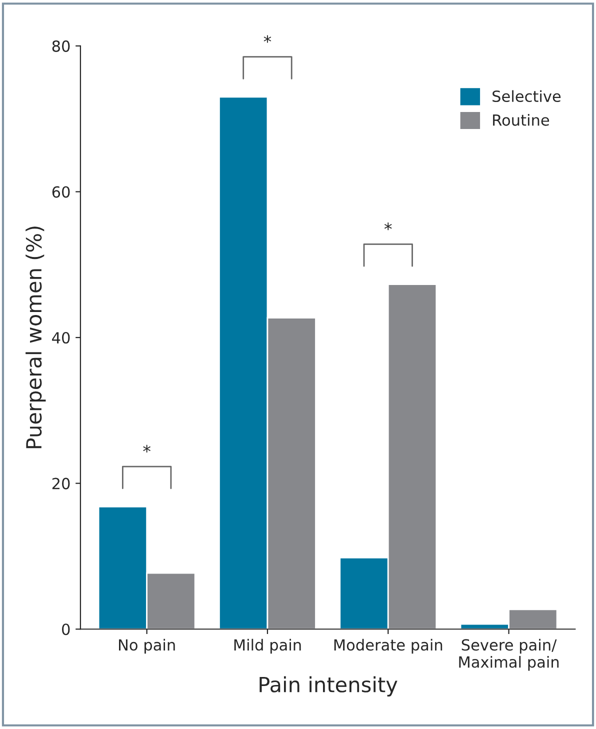 Image resolution: width=596 pixels, height=729 pixels. What do you see at coordinates (526, 96) in the screenshot?
I see `legend-label: Selective` at bounding box center [526, 96].